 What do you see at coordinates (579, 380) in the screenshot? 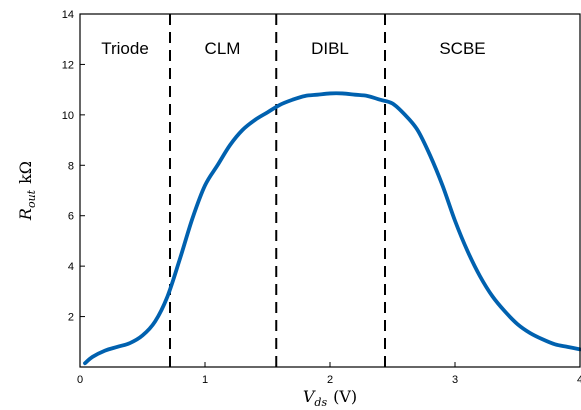
I see `x-tick-label: 4` at bounding box center [579, 380].